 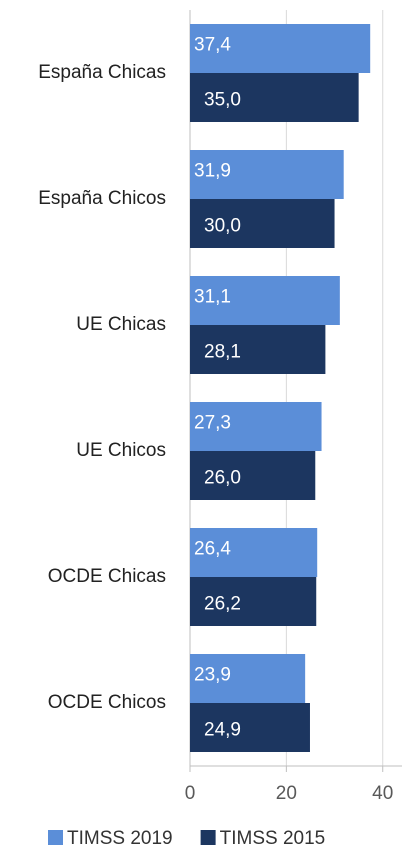 I want to click on value-label: 27,3, so click(x=212, y=423).